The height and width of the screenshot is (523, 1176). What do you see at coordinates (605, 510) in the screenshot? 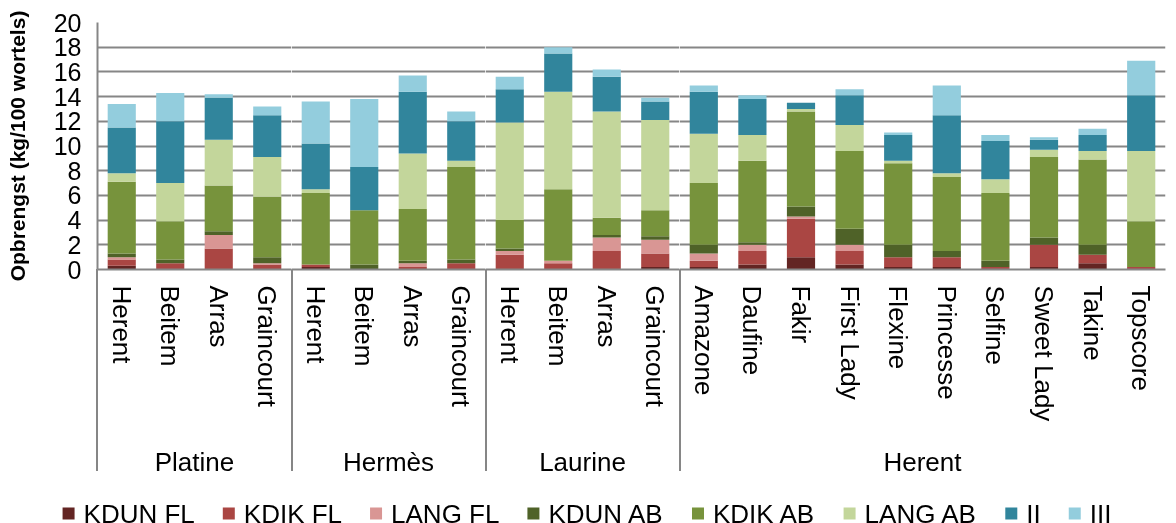
I see `legend-label: KDUN AB` at bounding box center [605, 510].